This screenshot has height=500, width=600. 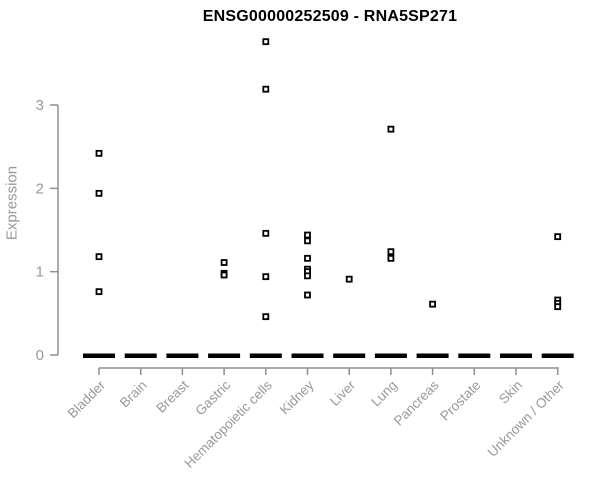 What do you see at coordinates (40, 188) in the screenshot?
I see `y-tick-label: 2` at bounding box center [40, 188].